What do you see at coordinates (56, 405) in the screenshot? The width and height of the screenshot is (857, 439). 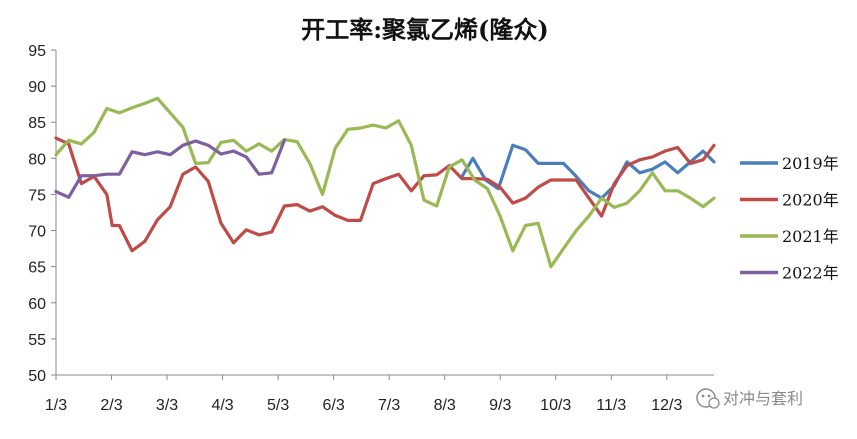 I see `x-tick-label: 1/3` at bounding box center [56, 405].